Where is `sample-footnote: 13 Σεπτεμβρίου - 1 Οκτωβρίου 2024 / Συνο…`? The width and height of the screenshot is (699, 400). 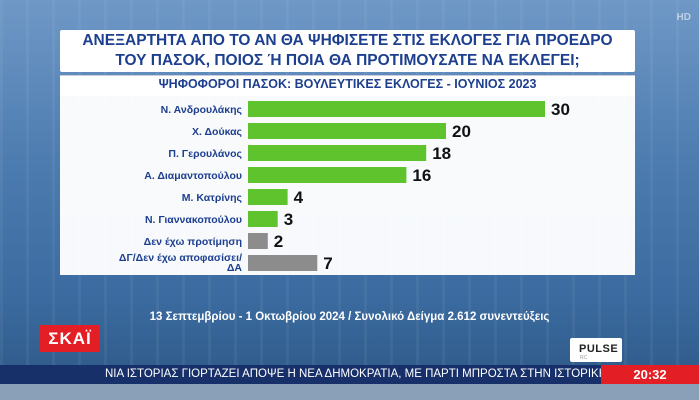
sample-footnote: 13 Σεπτεμβρίου - 1 Οκτωβρίου 2024 / Συνο… is located at coordinates (349, 317).